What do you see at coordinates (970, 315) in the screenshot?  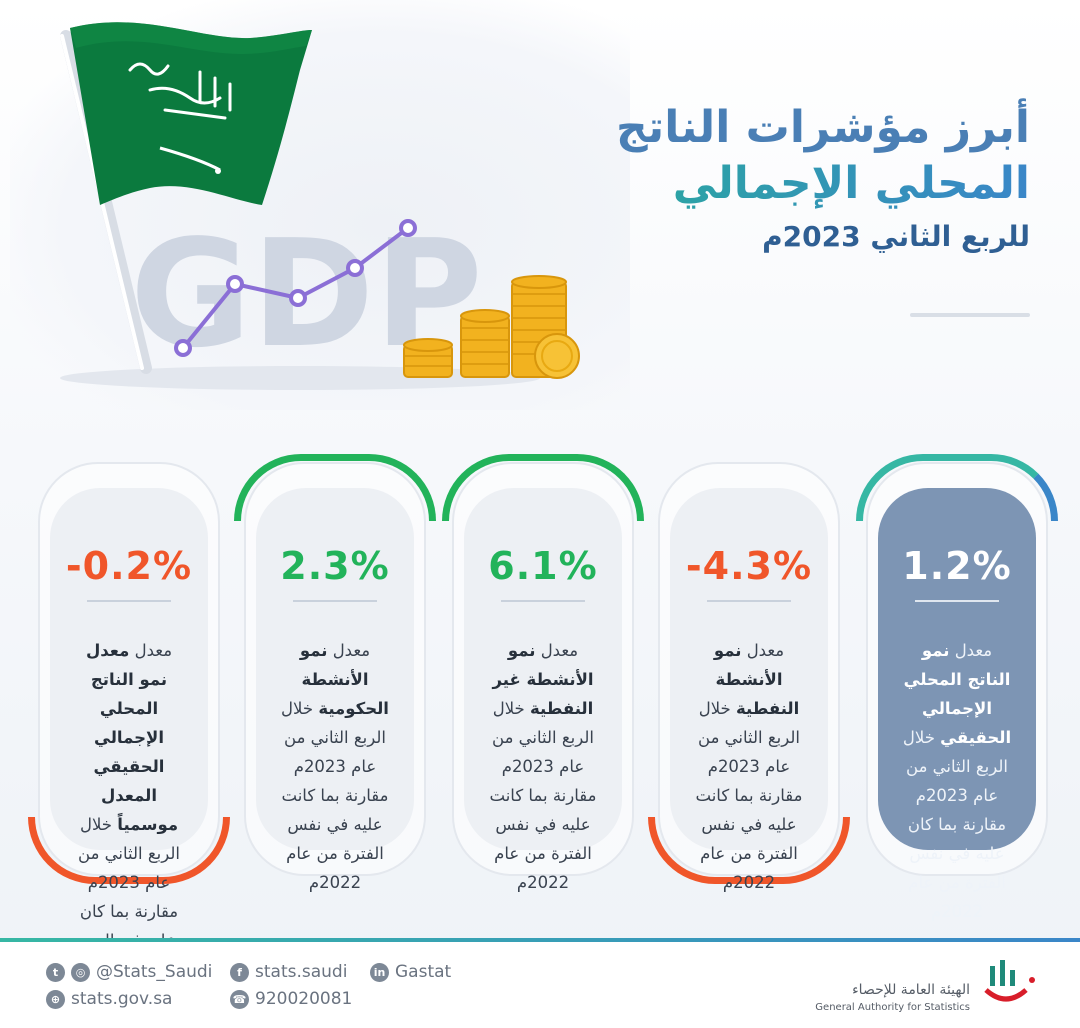 I see `title-divider` at bounding box center [970, 315].